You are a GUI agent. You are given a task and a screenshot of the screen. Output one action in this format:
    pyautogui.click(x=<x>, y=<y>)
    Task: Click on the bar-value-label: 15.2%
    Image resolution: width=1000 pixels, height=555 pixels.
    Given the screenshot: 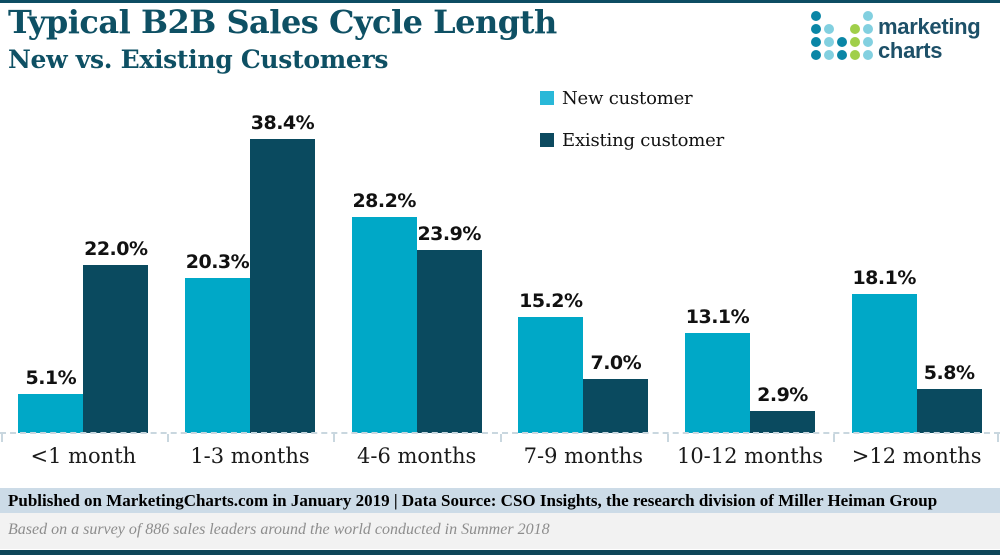 What is the action you would take?
    pyautogui.click(x=551, y=300)
    